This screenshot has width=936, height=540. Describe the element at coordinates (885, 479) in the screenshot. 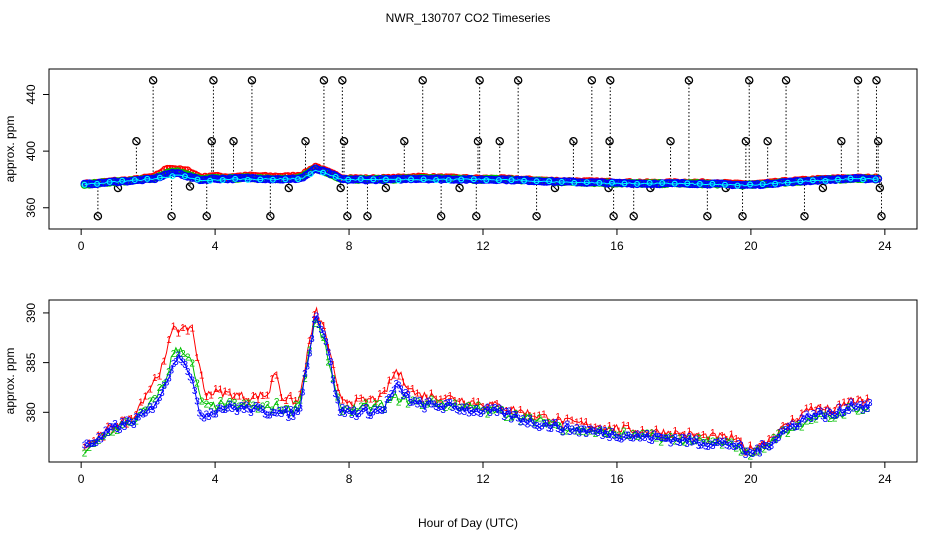

I see `x-tick-label: 24` at that location.